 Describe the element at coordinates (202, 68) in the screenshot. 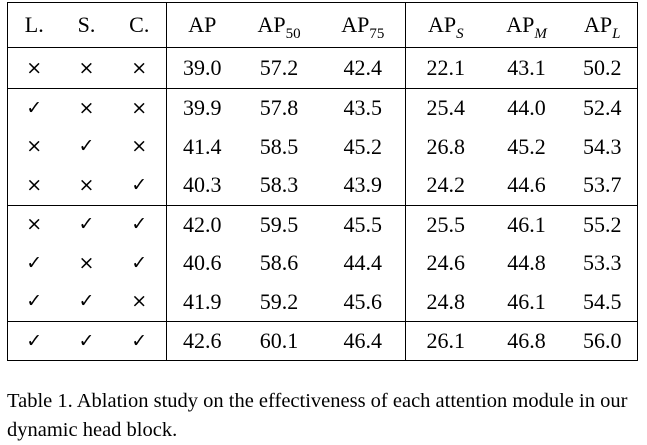

I see `metric-cell: 39.0` at that location.